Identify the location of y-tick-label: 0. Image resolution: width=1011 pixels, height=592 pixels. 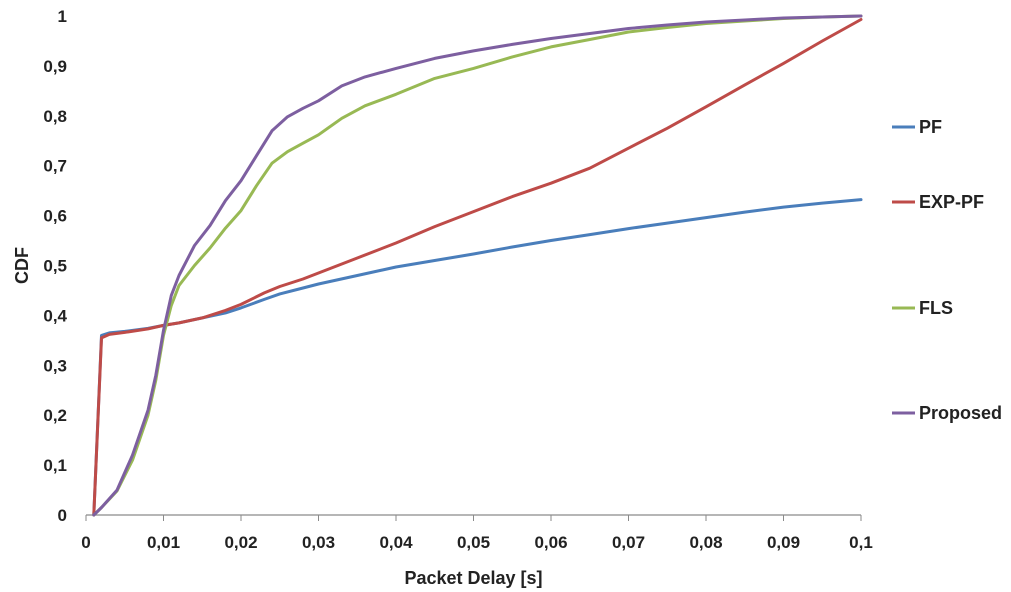
(62, 515).